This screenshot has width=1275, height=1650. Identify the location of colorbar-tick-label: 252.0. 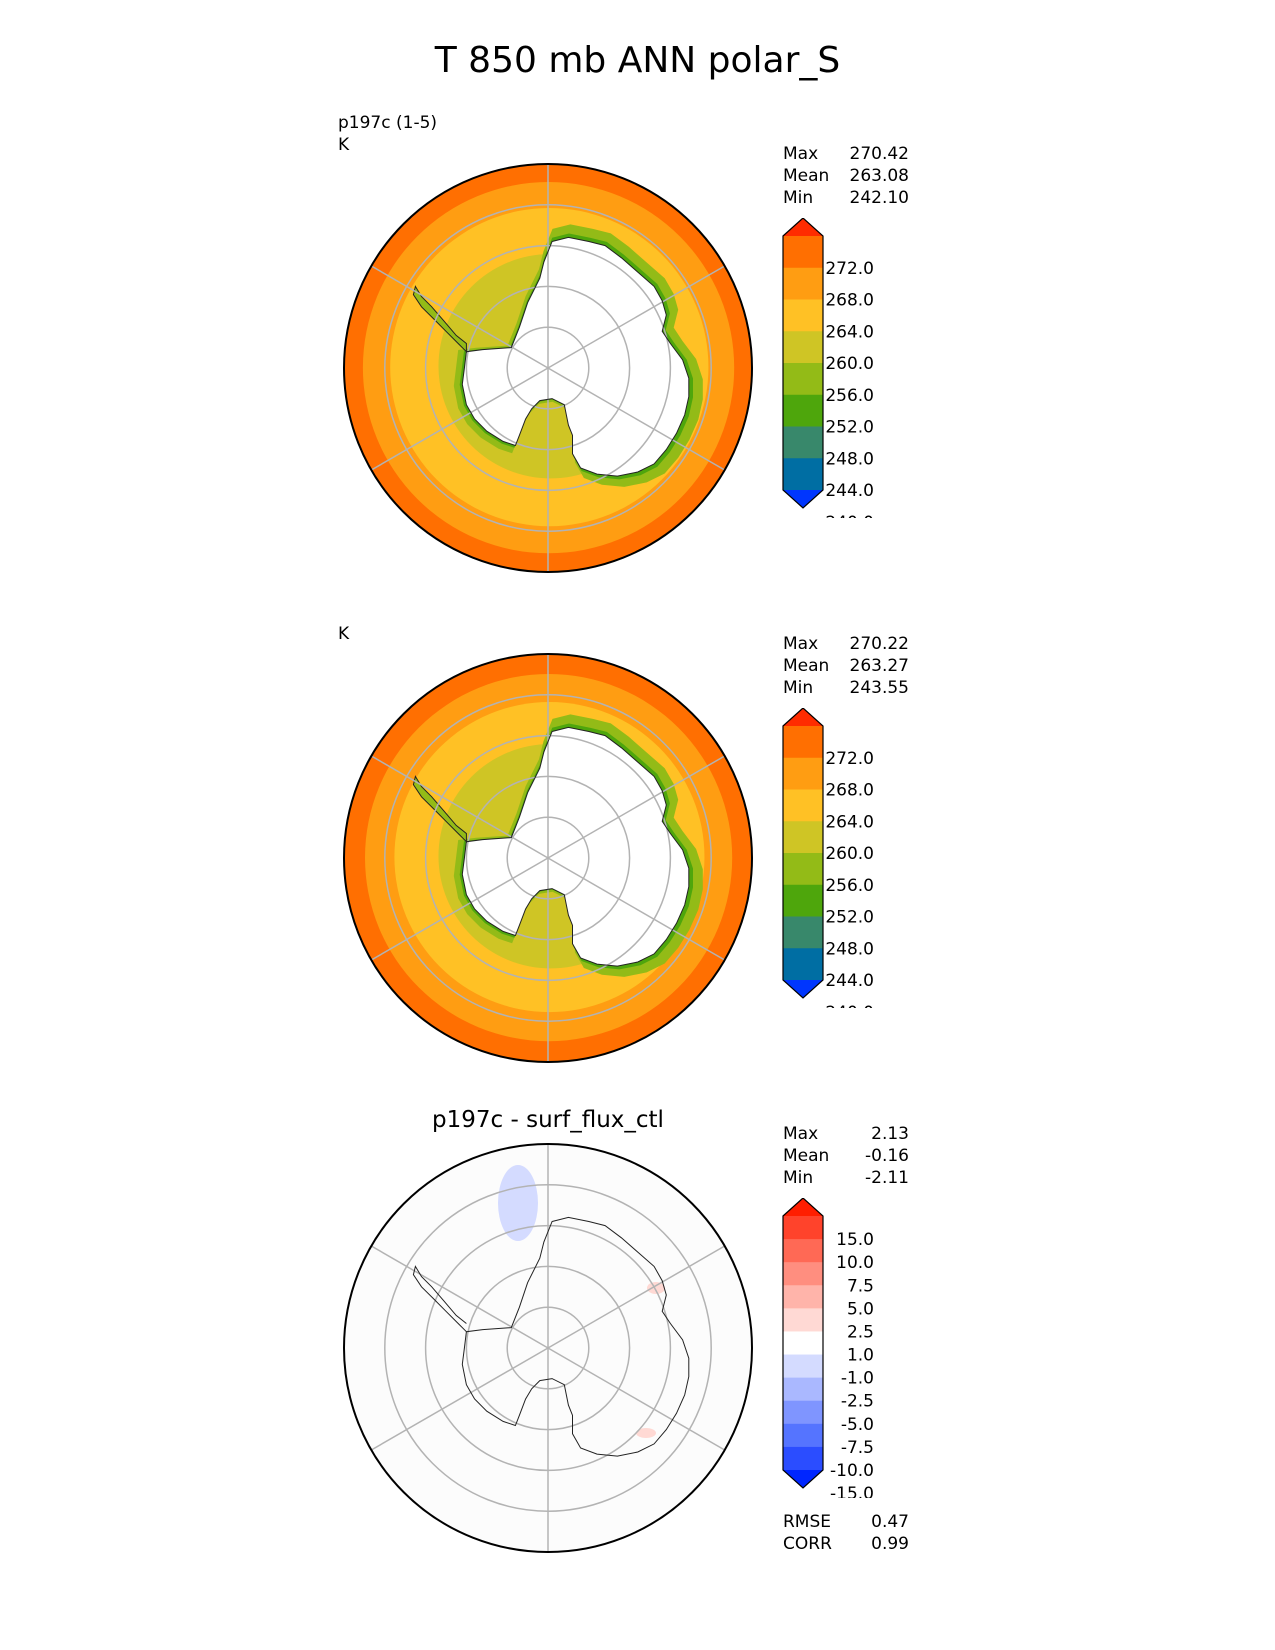
(849, 428).